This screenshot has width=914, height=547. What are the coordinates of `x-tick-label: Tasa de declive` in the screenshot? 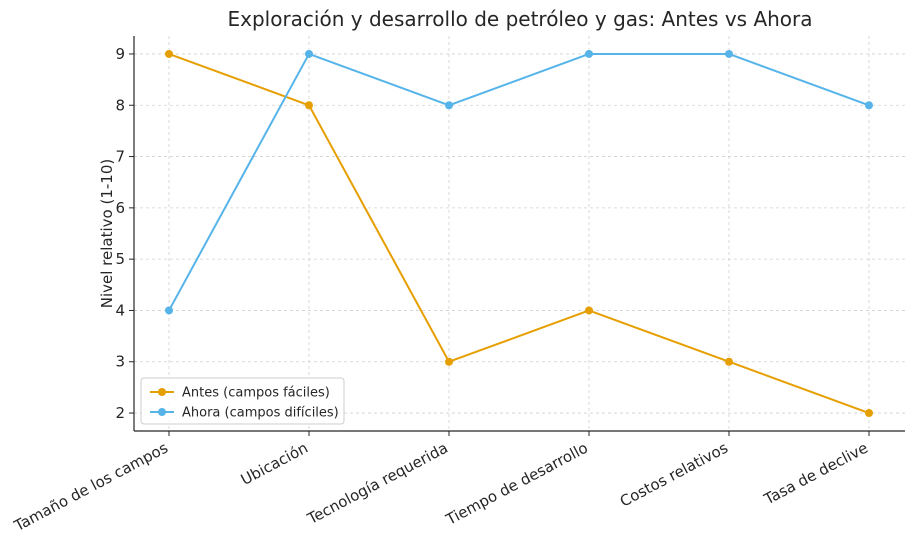 It's located at (815, 474).